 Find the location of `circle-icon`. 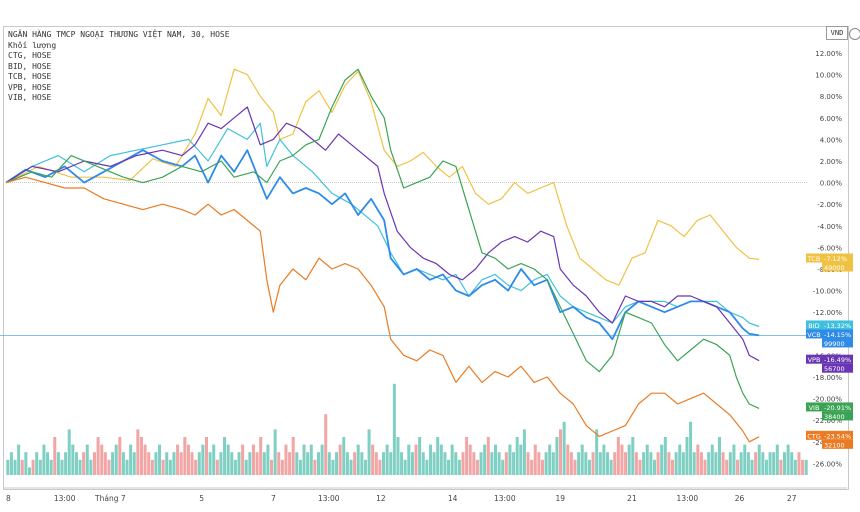

circle-icon is located at coordinates (854, 34).